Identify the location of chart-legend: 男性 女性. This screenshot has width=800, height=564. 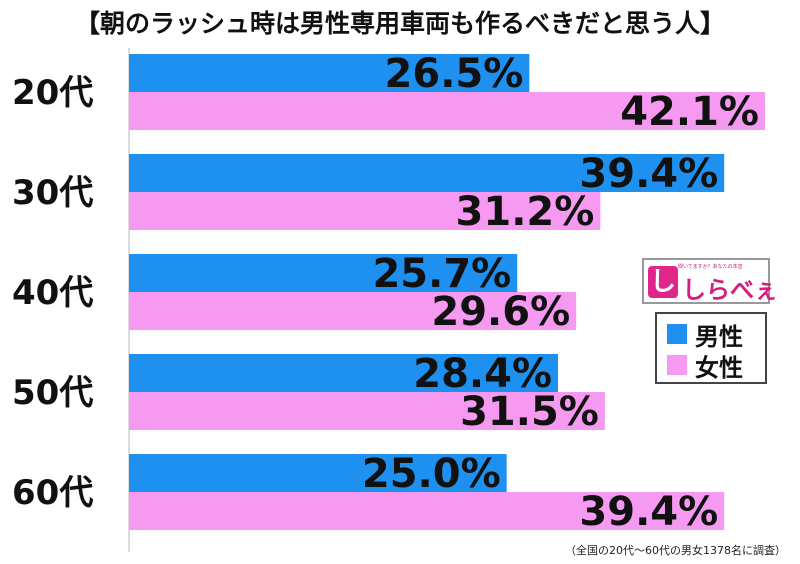
(711, 348).